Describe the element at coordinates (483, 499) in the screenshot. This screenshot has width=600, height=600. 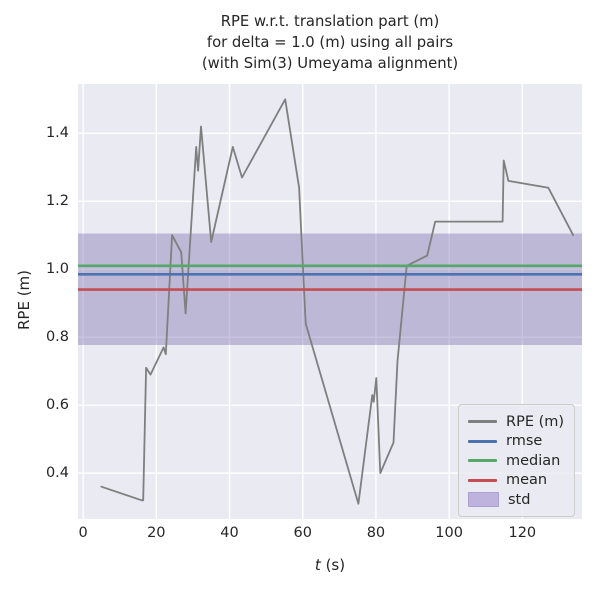
I see `legend-std-patch` at that location.